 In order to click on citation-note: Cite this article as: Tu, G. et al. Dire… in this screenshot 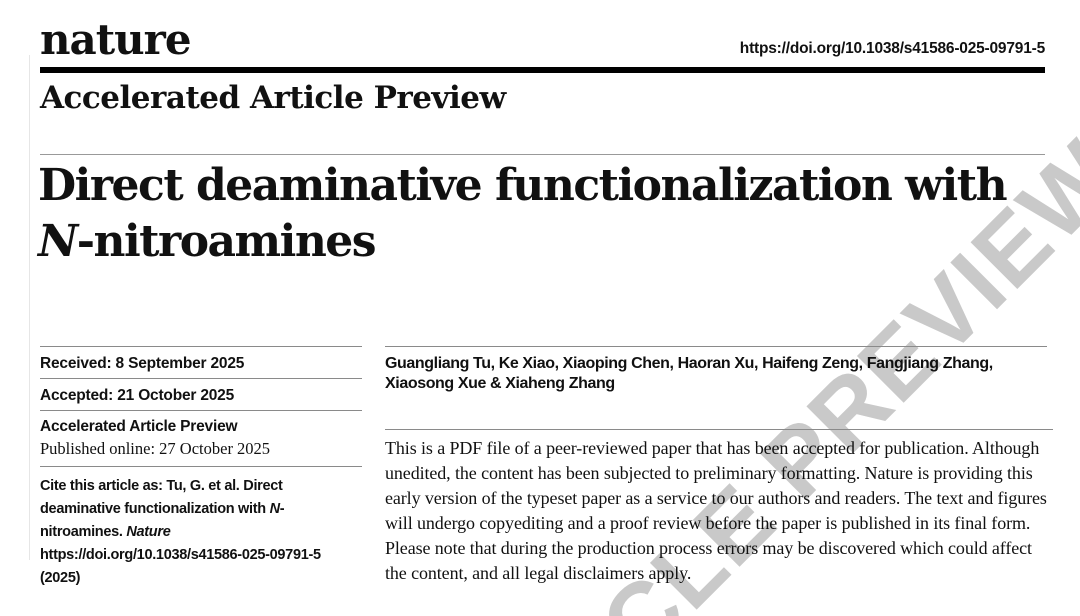, I will do `click(199, 528)`.